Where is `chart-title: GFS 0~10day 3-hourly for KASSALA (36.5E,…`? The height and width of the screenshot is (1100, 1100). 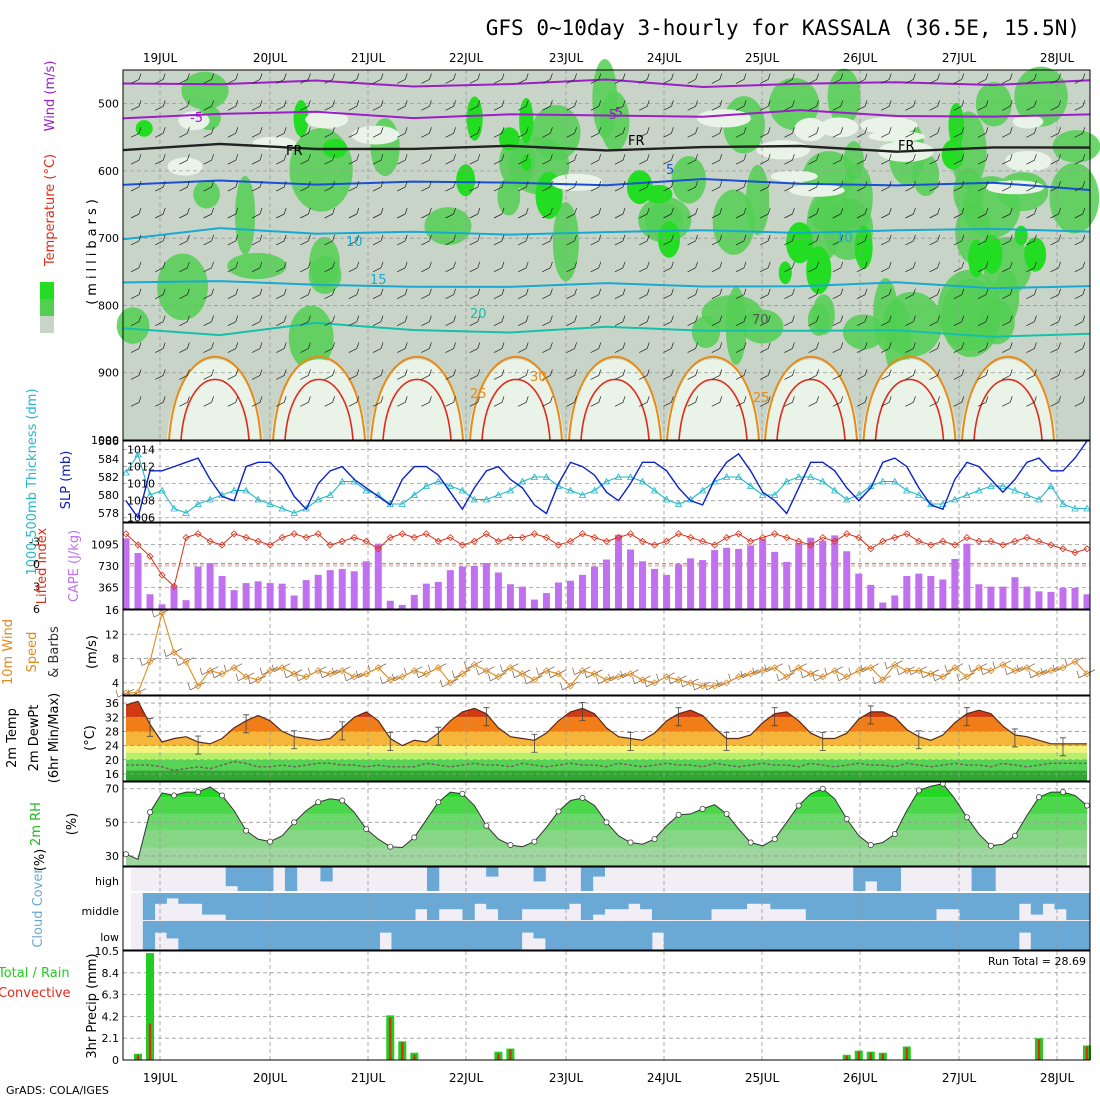
chart-title: GFS 0~10day 3-hourly for KASSALA (36.5E,… is located at coordinates (783, 28).